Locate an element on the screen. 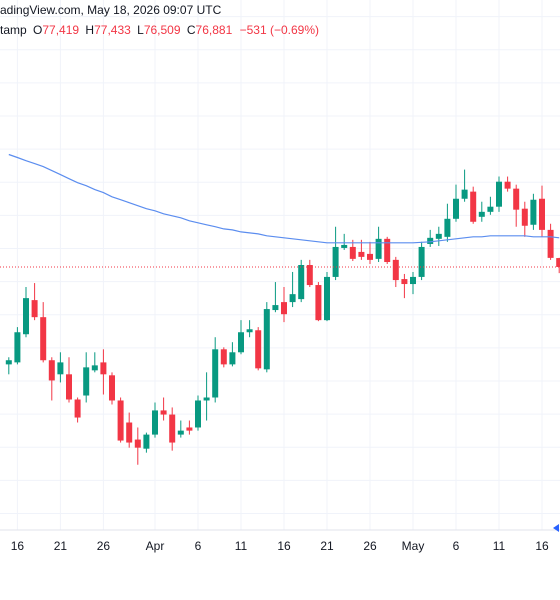 This screenshot has height=600, width=560. ohlc-key: L is located at coordinates (140, 30).